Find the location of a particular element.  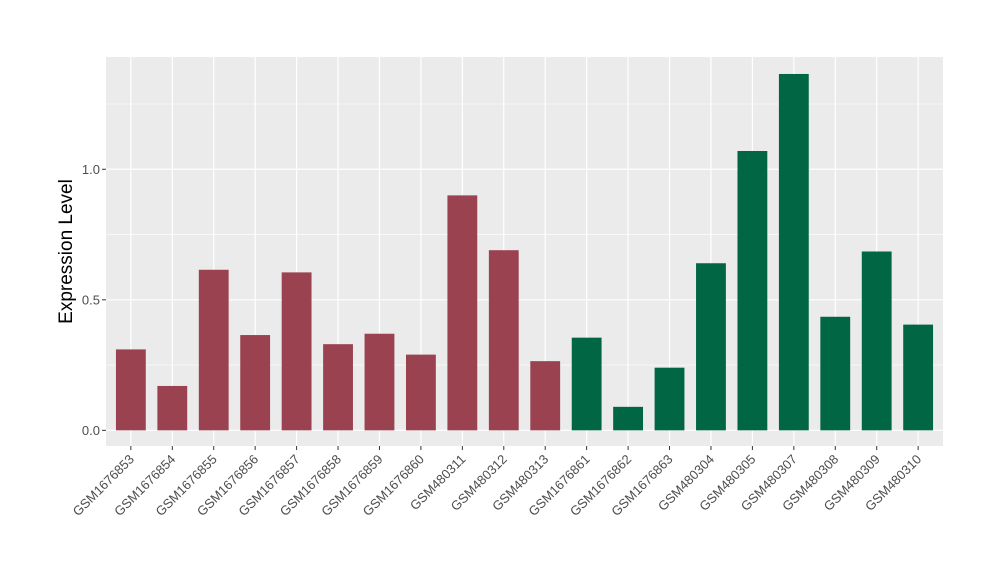

bar-GSM1676862 is located at coordinates (628, 418).